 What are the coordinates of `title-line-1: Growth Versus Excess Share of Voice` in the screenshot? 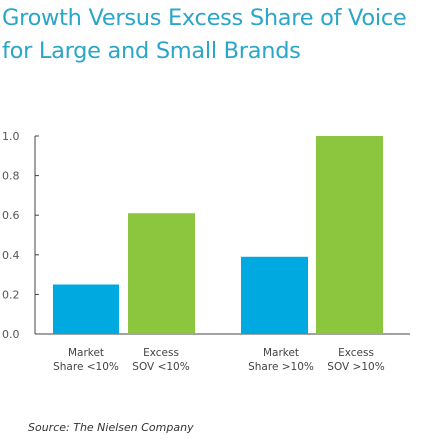 It's located at (204, 18).